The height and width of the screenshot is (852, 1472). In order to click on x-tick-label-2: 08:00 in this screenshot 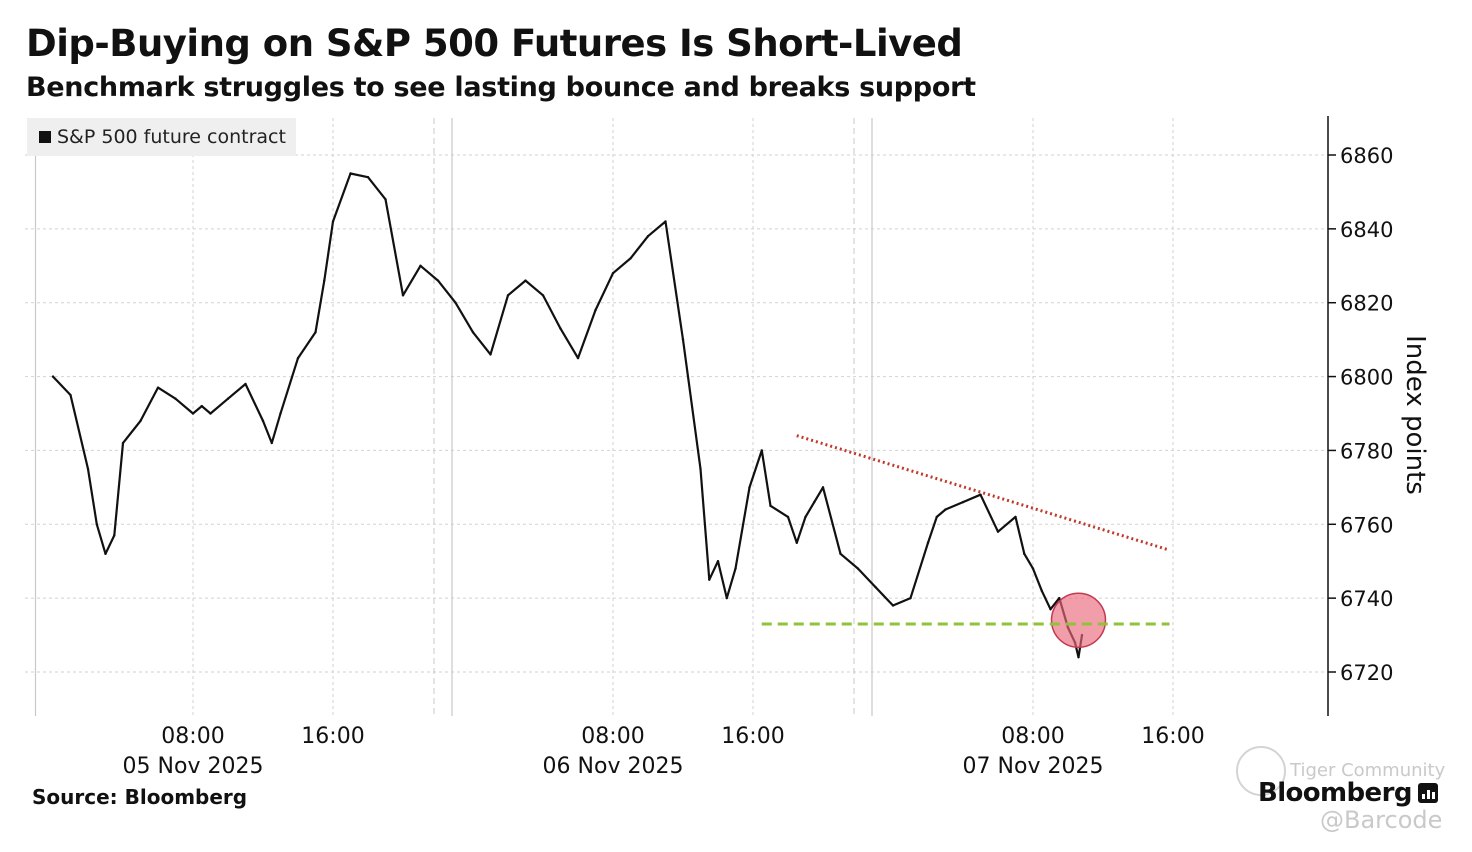, I will do `click(612, 736)`.